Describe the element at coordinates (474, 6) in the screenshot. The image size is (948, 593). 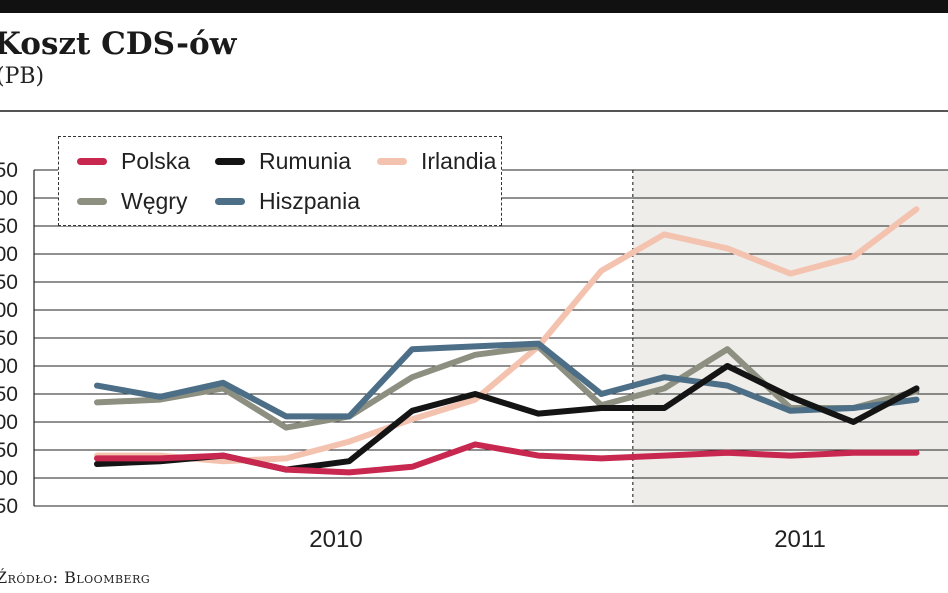
I see `top-bar` at that location.